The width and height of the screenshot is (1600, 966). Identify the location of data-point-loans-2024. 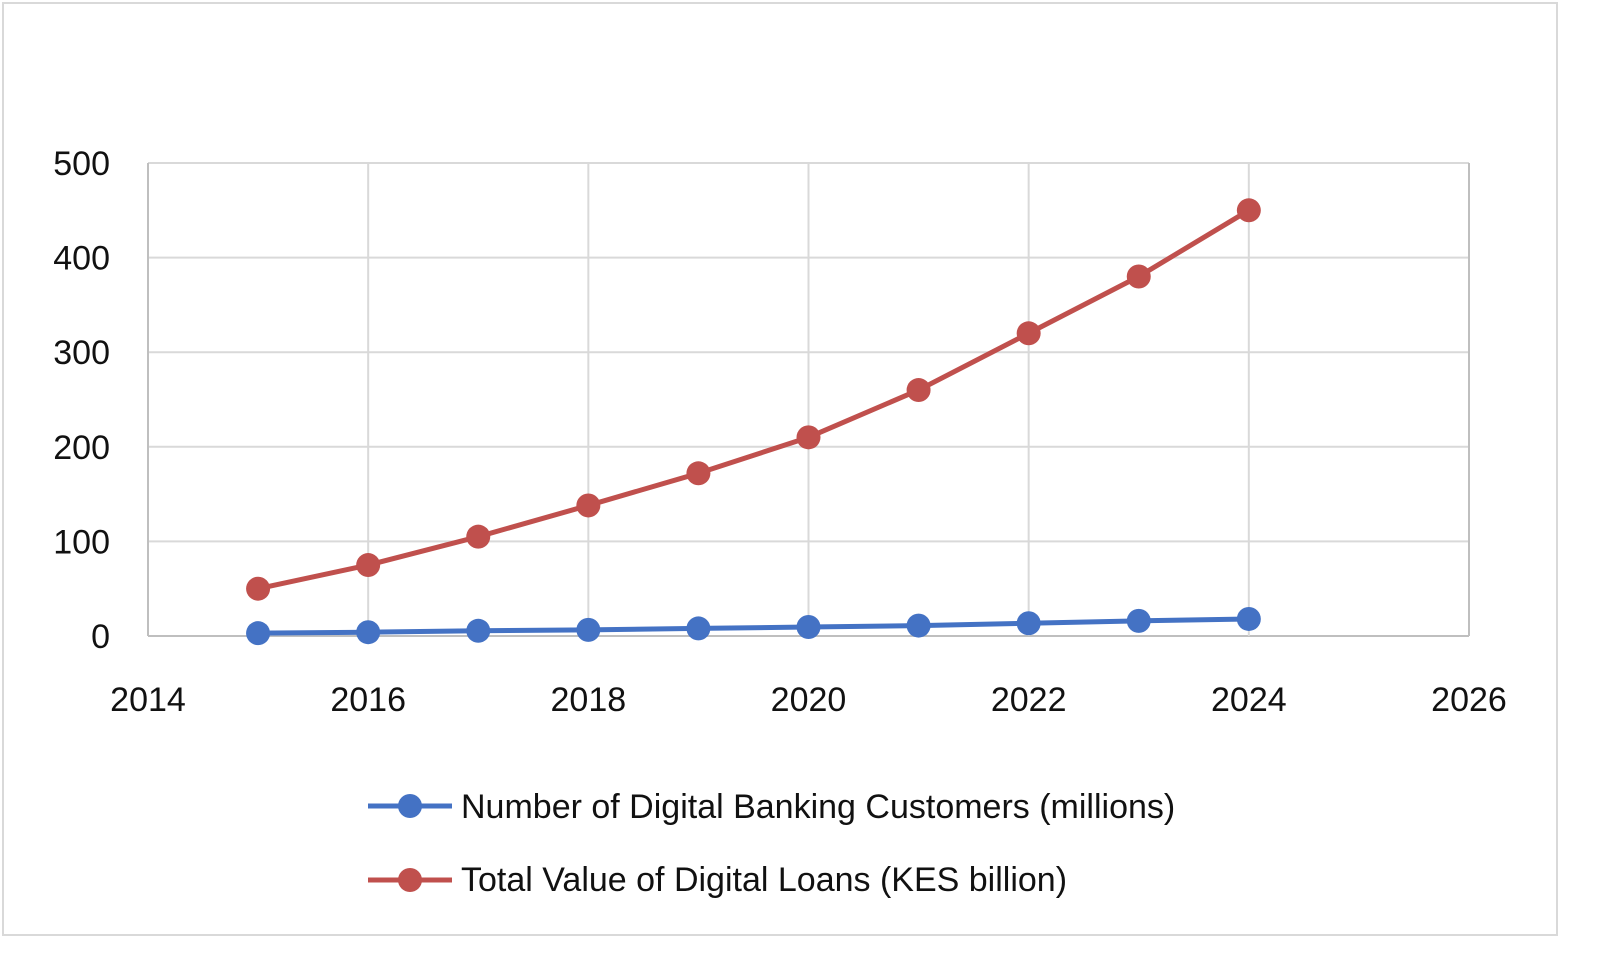
(1248, 210).